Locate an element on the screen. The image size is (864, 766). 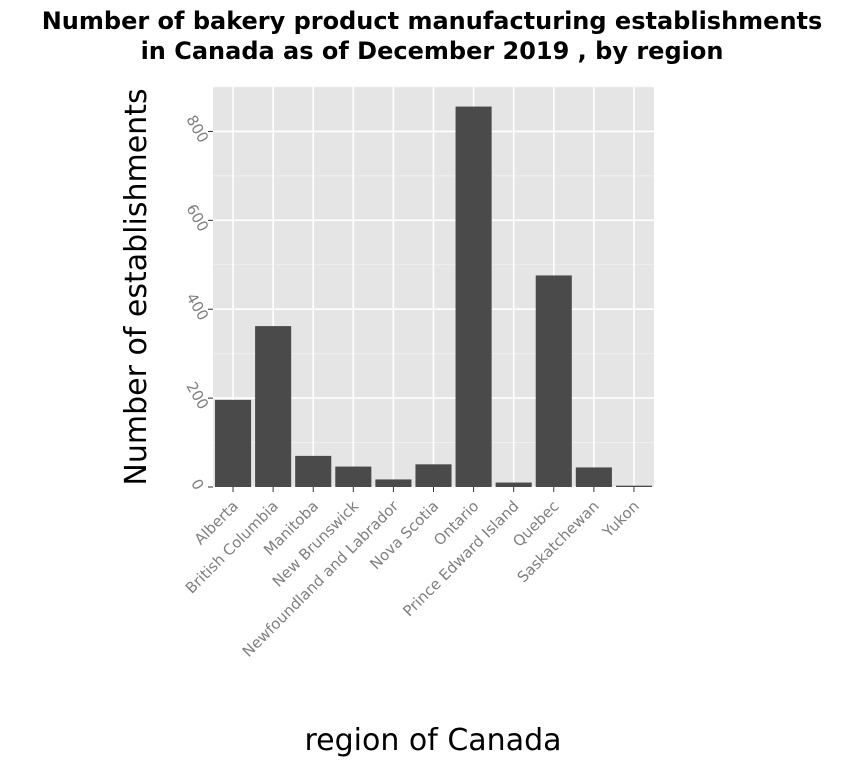
y-tick-label: 400 is located at coordinates (197, 307).